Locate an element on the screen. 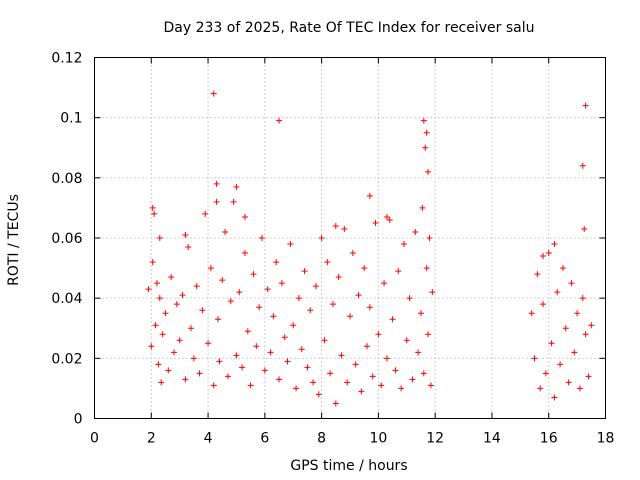 The image size is (640, 480). x-tick-label: 4 is located at coordinates (208, 439).